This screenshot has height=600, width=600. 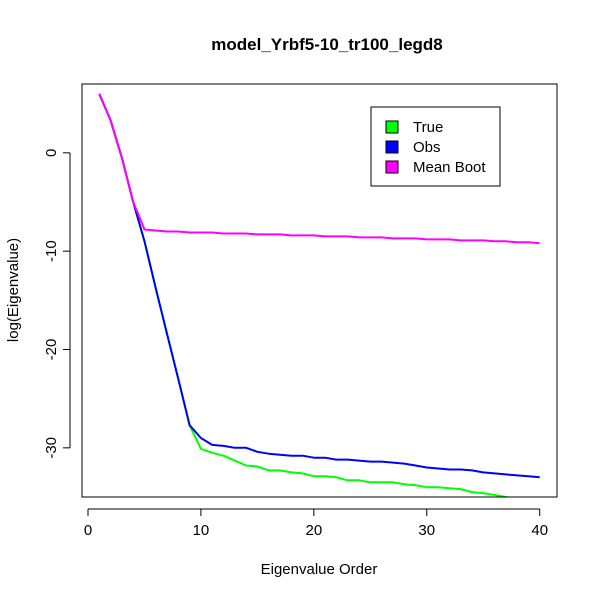 I want to click on legend-label: Obs, so click(x=427, y=147).